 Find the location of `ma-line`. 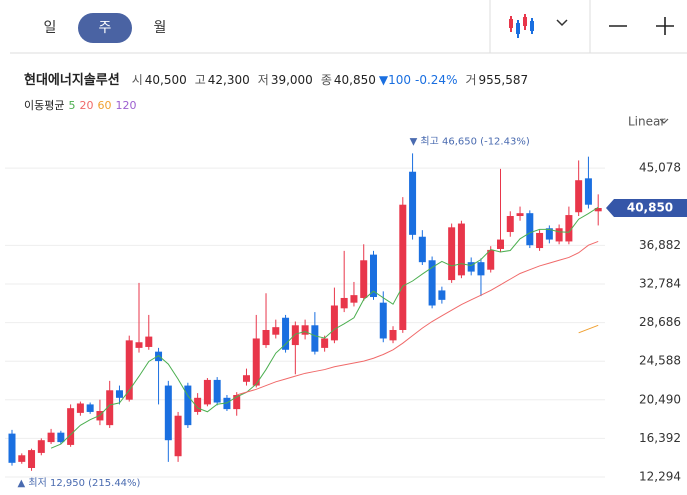

ma-line is located at coordinates (588, 329).